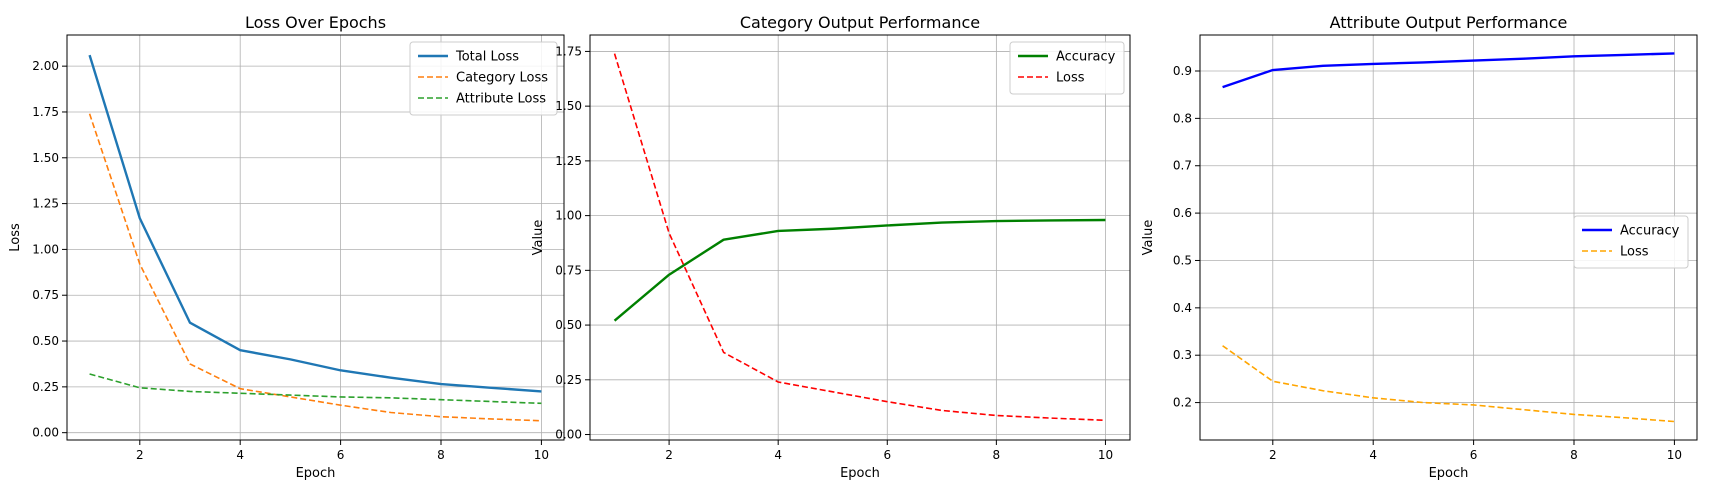 The image size is (1709, 500). I want to click on y-tick-label: 0.6, so click(1182, 213).